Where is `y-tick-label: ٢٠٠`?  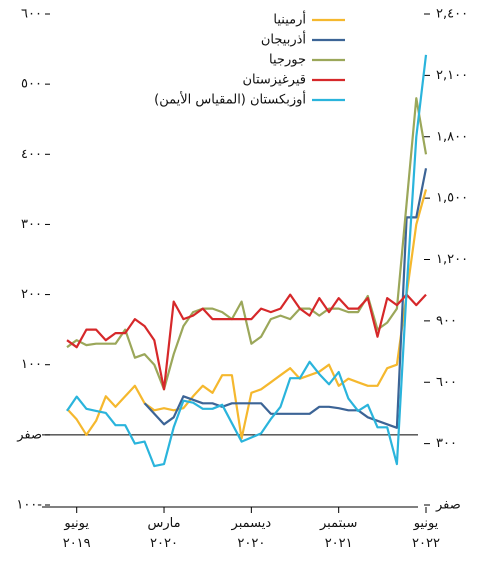
y-tick-label: ٢٠٠ is located at coordinates (31, 294).